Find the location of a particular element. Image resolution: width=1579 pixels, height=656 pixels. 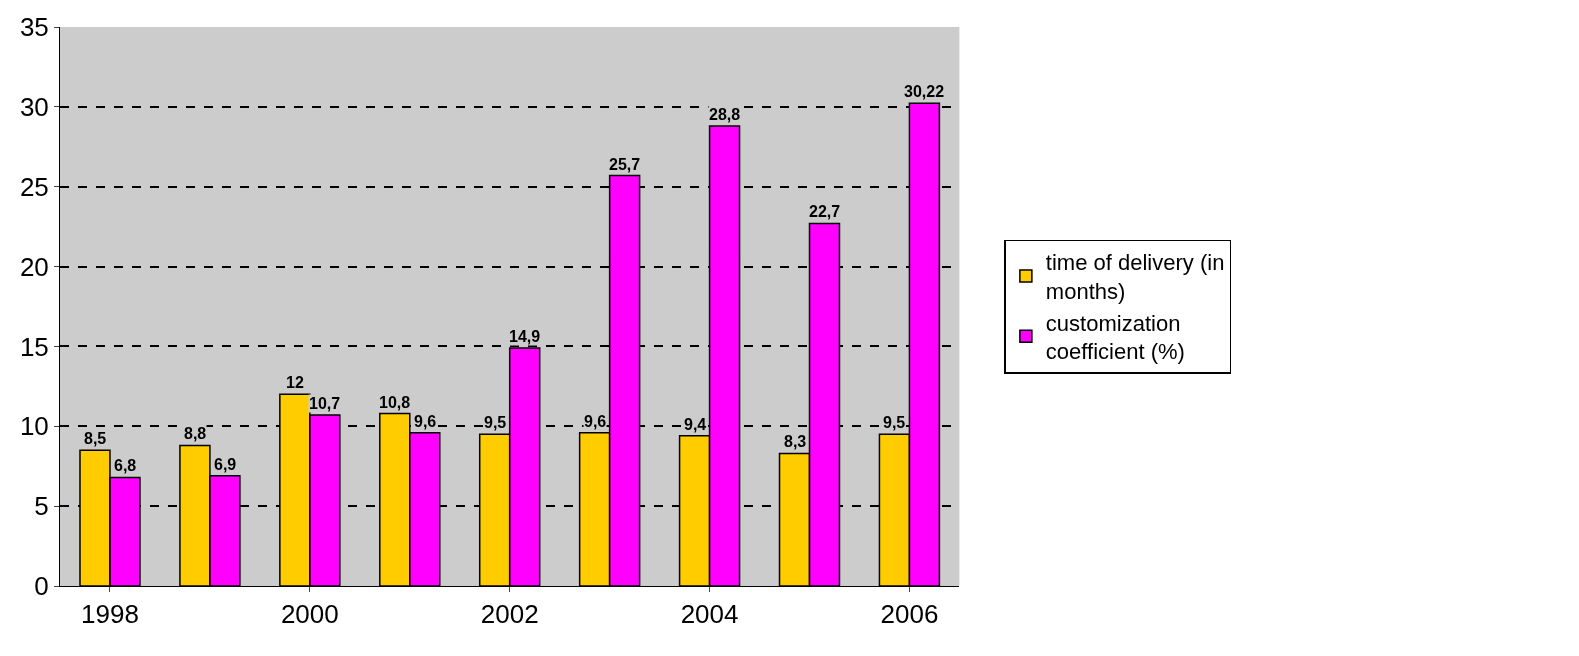

data-label: 22,7 is located at coordinates (825, 211).